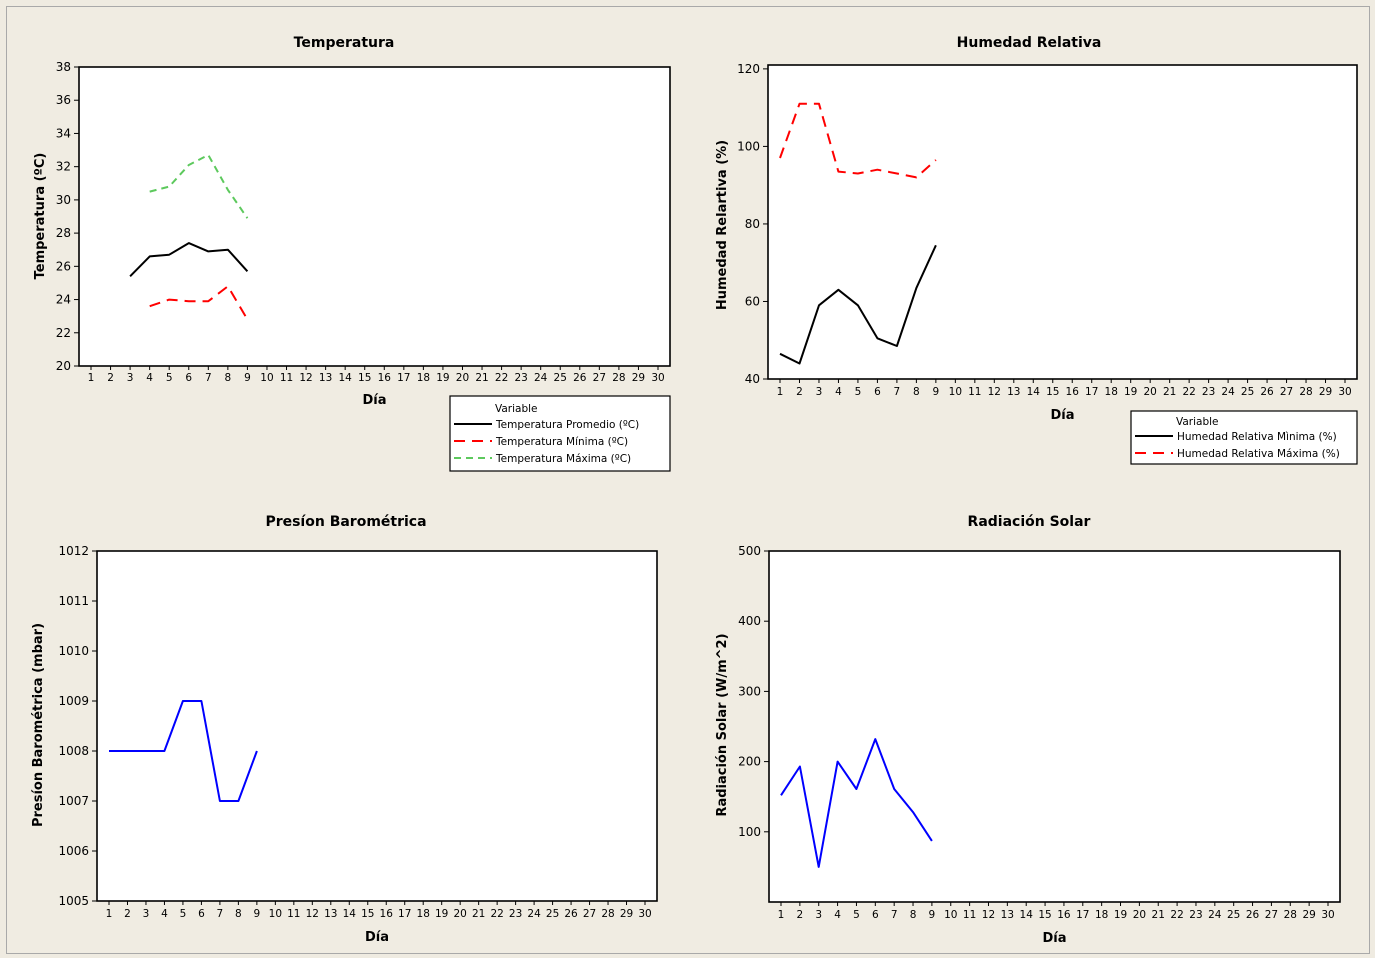 Image resolution: width=1375 pixels, height=958 pixels. Describe the element at coordinates (345, 378) in the screenshot. I see `x-tick-label: 14` at that location.